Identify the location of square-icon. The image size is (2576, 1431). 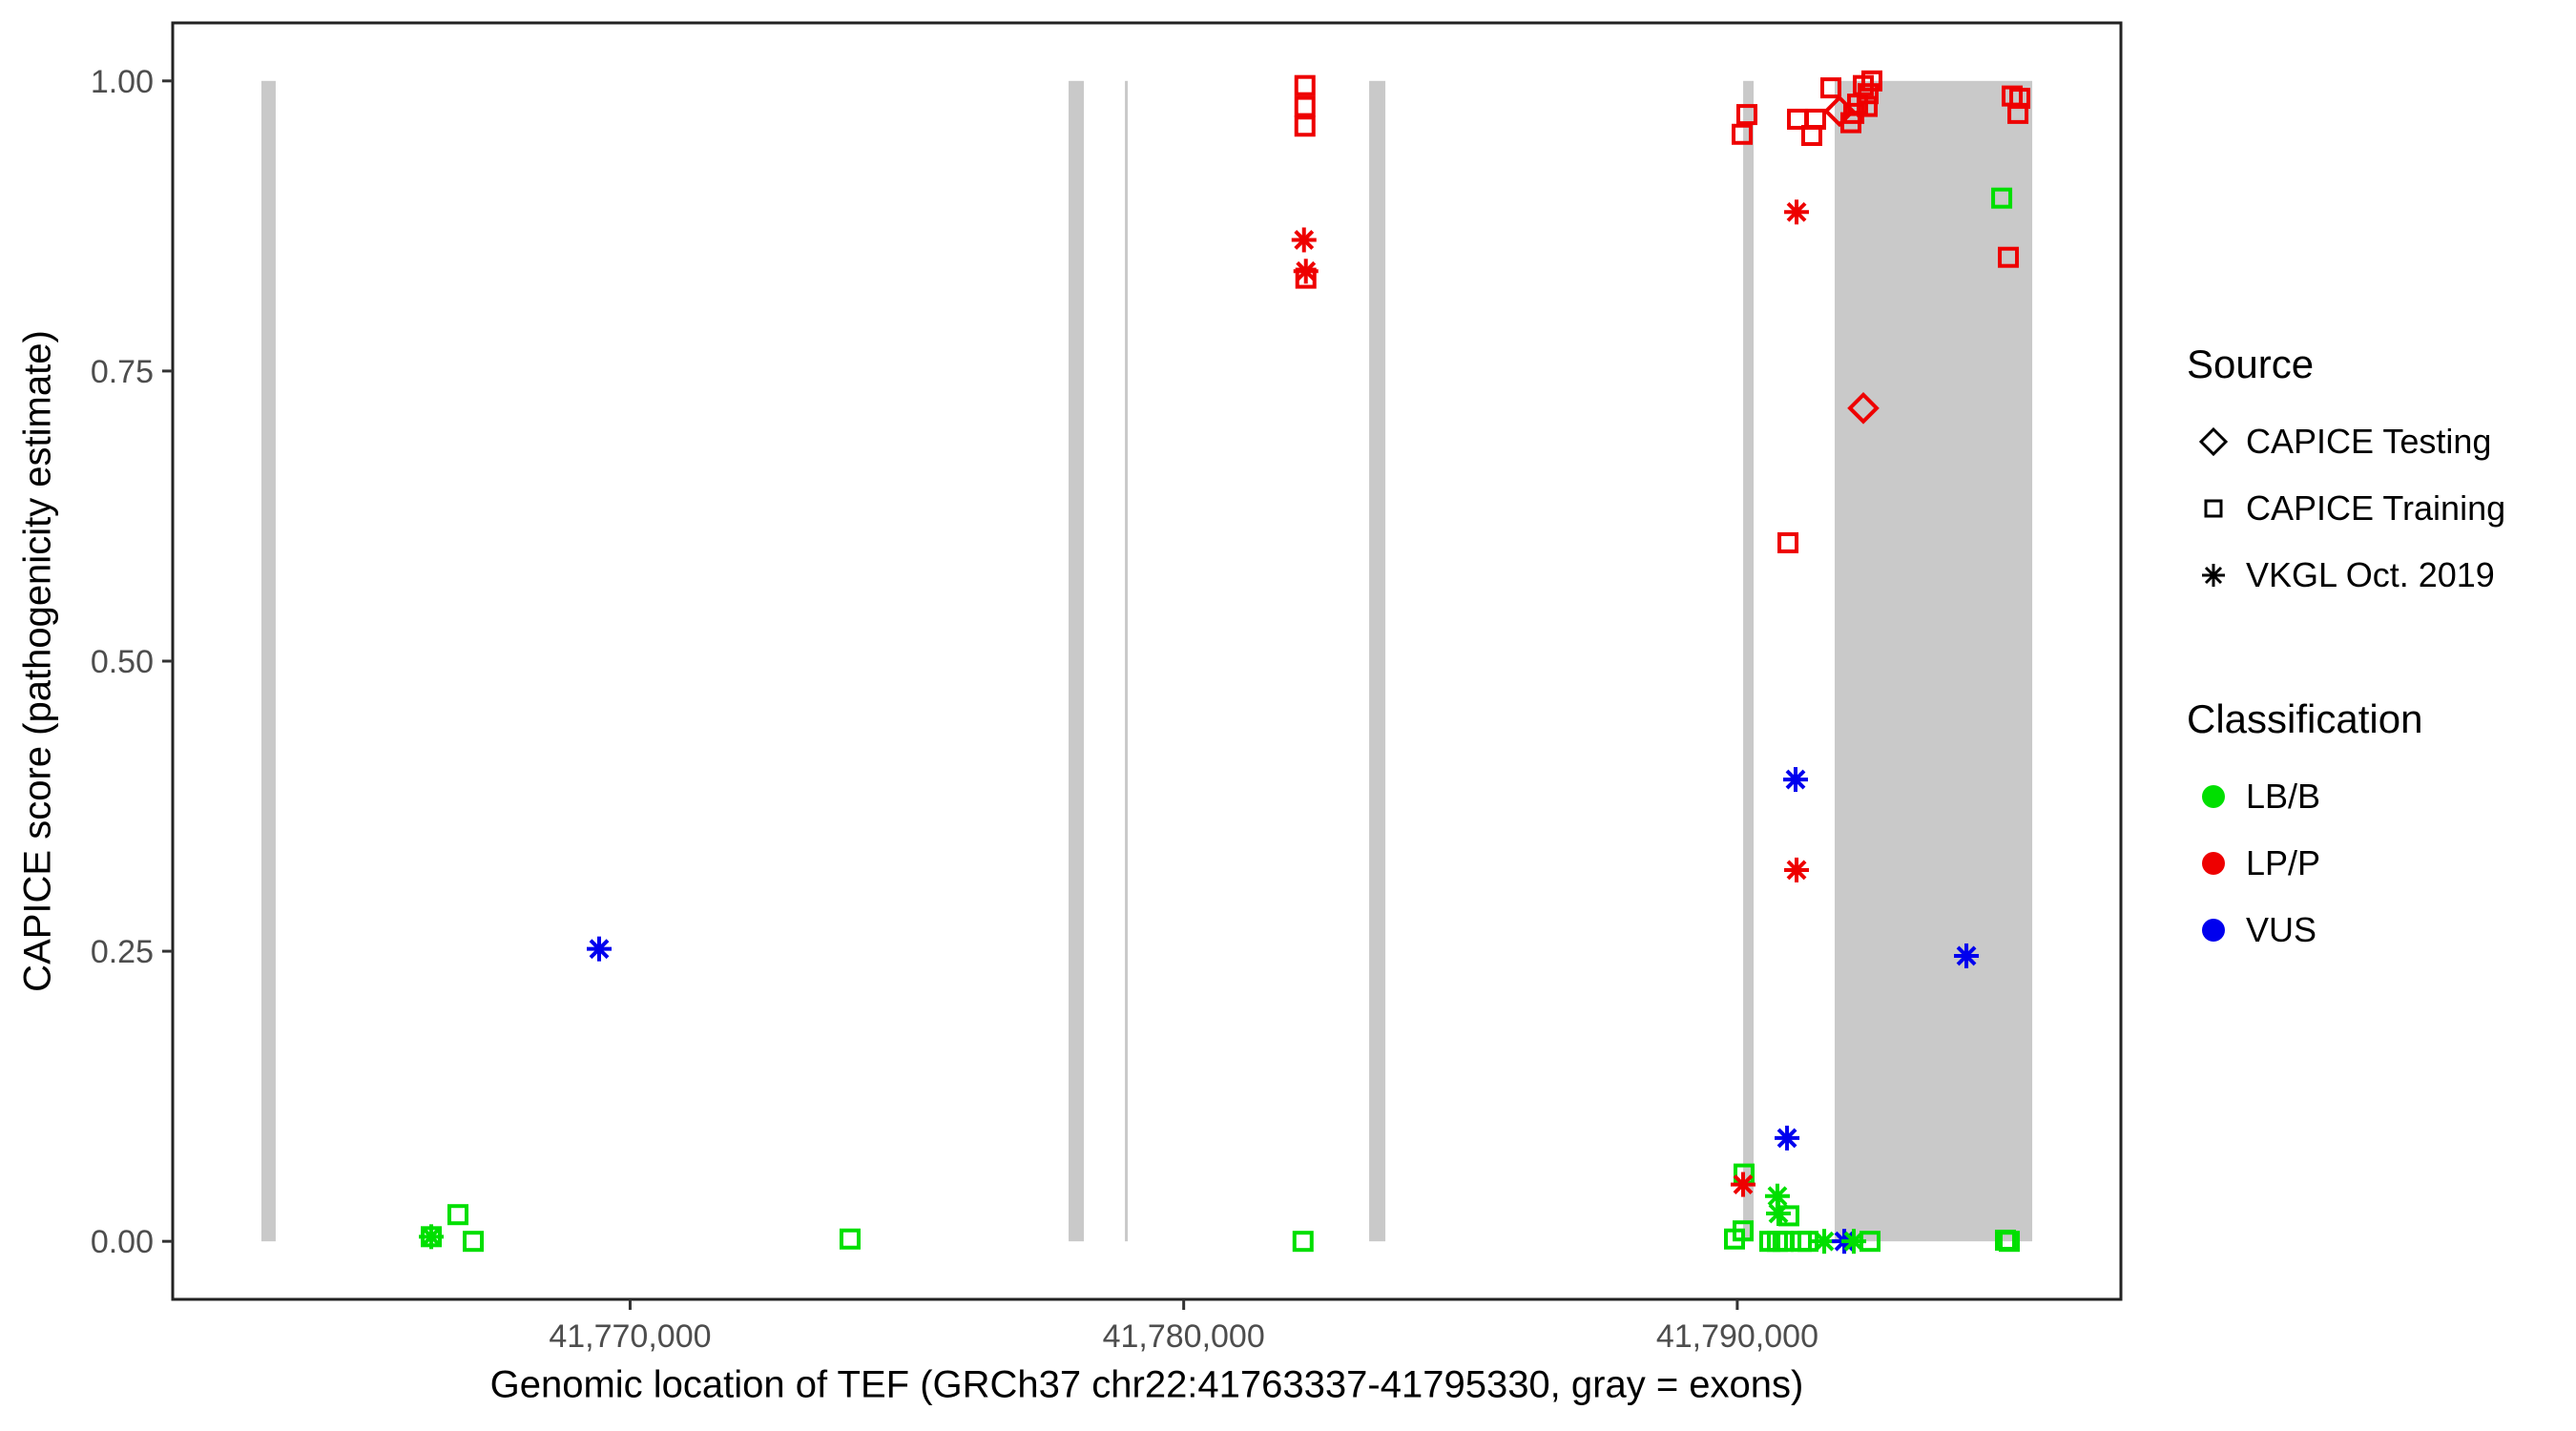
(2213, 508).